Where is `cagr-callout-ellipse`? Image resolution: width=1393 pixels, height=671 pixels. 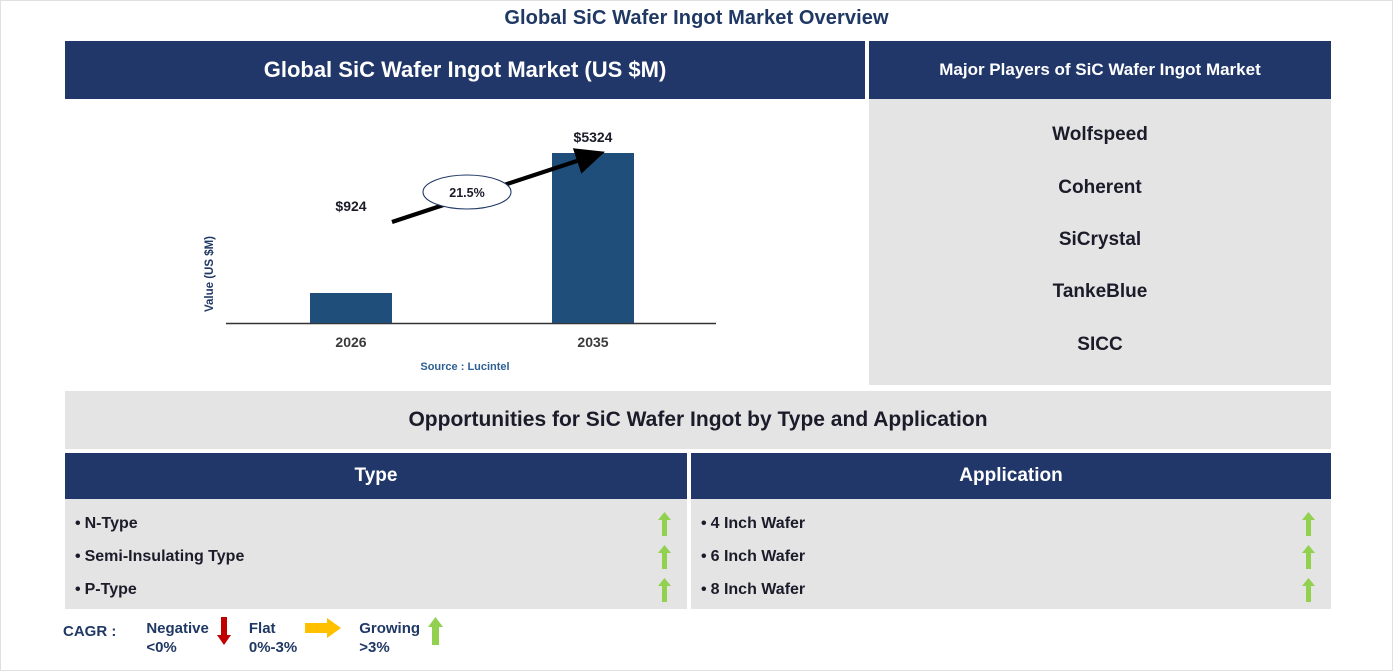
cagr-callout-ellipse is located at coordinates (467, 192).